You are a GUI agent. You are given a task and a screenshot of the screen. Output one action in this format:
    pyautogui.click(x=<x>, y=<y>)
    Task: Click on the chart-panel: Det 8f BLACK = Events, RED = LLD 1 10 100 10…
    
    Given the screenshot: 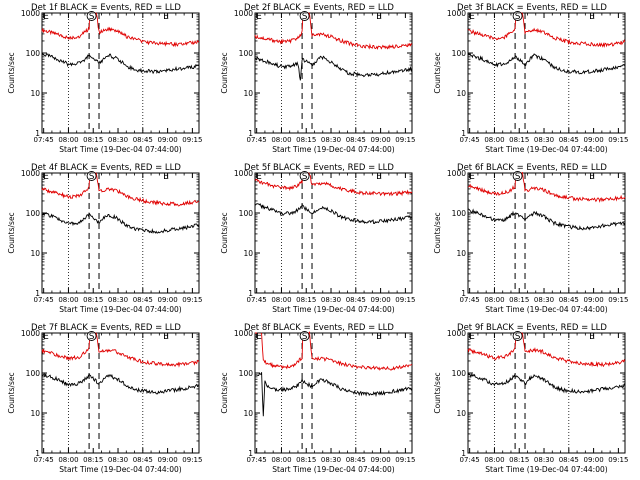 What is the action you would take?
    pyautogui.click(x=317, y=398)
    